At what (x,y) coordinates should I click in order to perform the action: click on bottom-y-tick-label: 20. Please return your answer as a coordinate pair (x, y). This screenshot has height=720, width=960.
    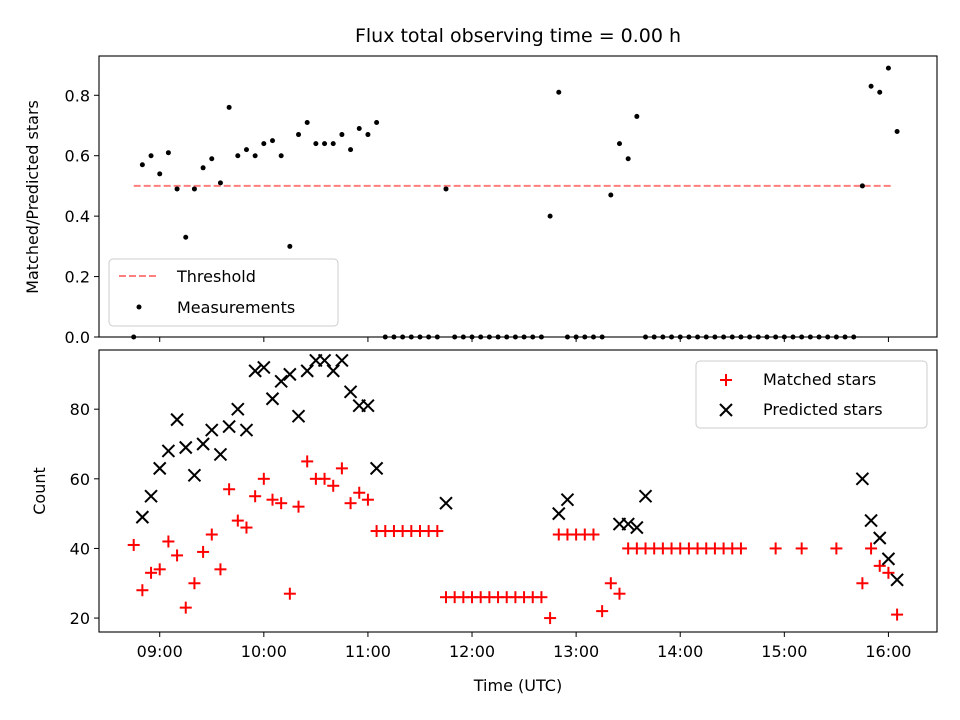
    Looking at the image, I should click on (80, 618).